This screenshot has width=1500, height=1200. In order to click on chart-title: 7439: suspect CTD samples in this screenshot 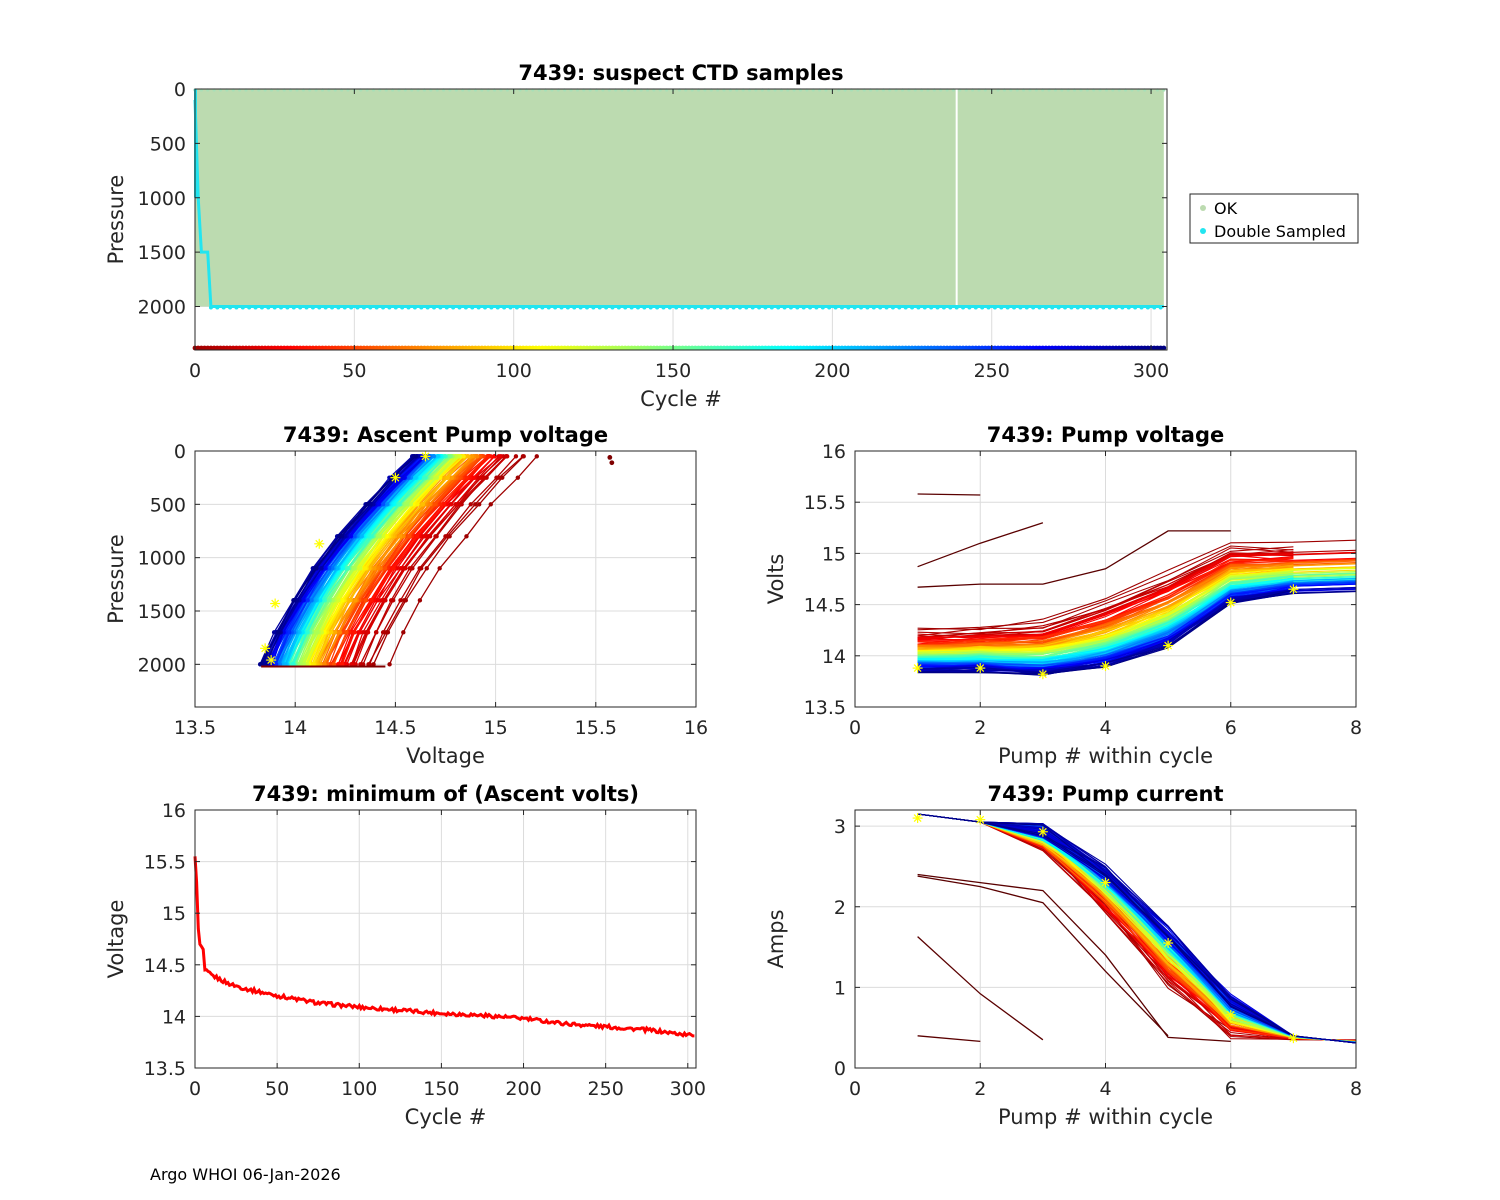, I will do `click(680, 73)`.